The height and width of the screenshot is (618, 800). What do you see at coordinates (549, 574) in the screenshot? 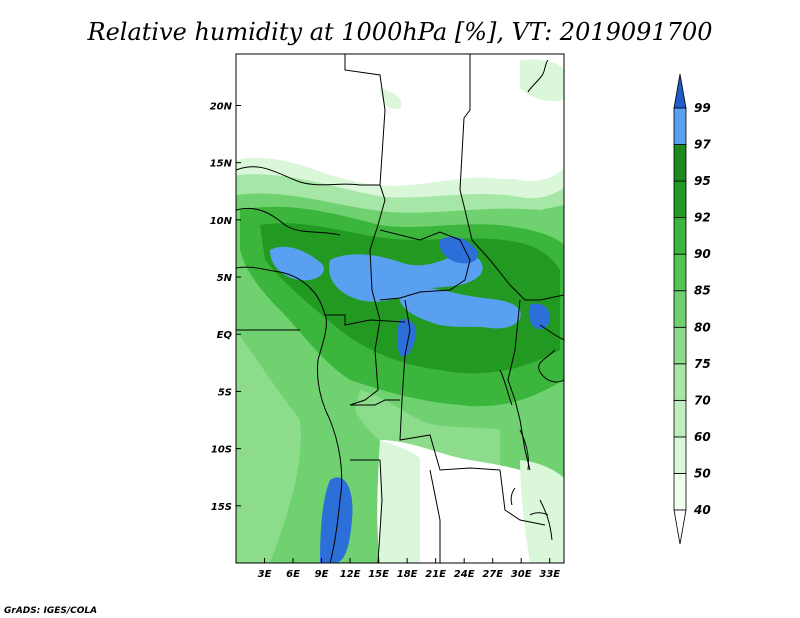
I see `x-tick-label: 33E` at bounding box center [549, 574].